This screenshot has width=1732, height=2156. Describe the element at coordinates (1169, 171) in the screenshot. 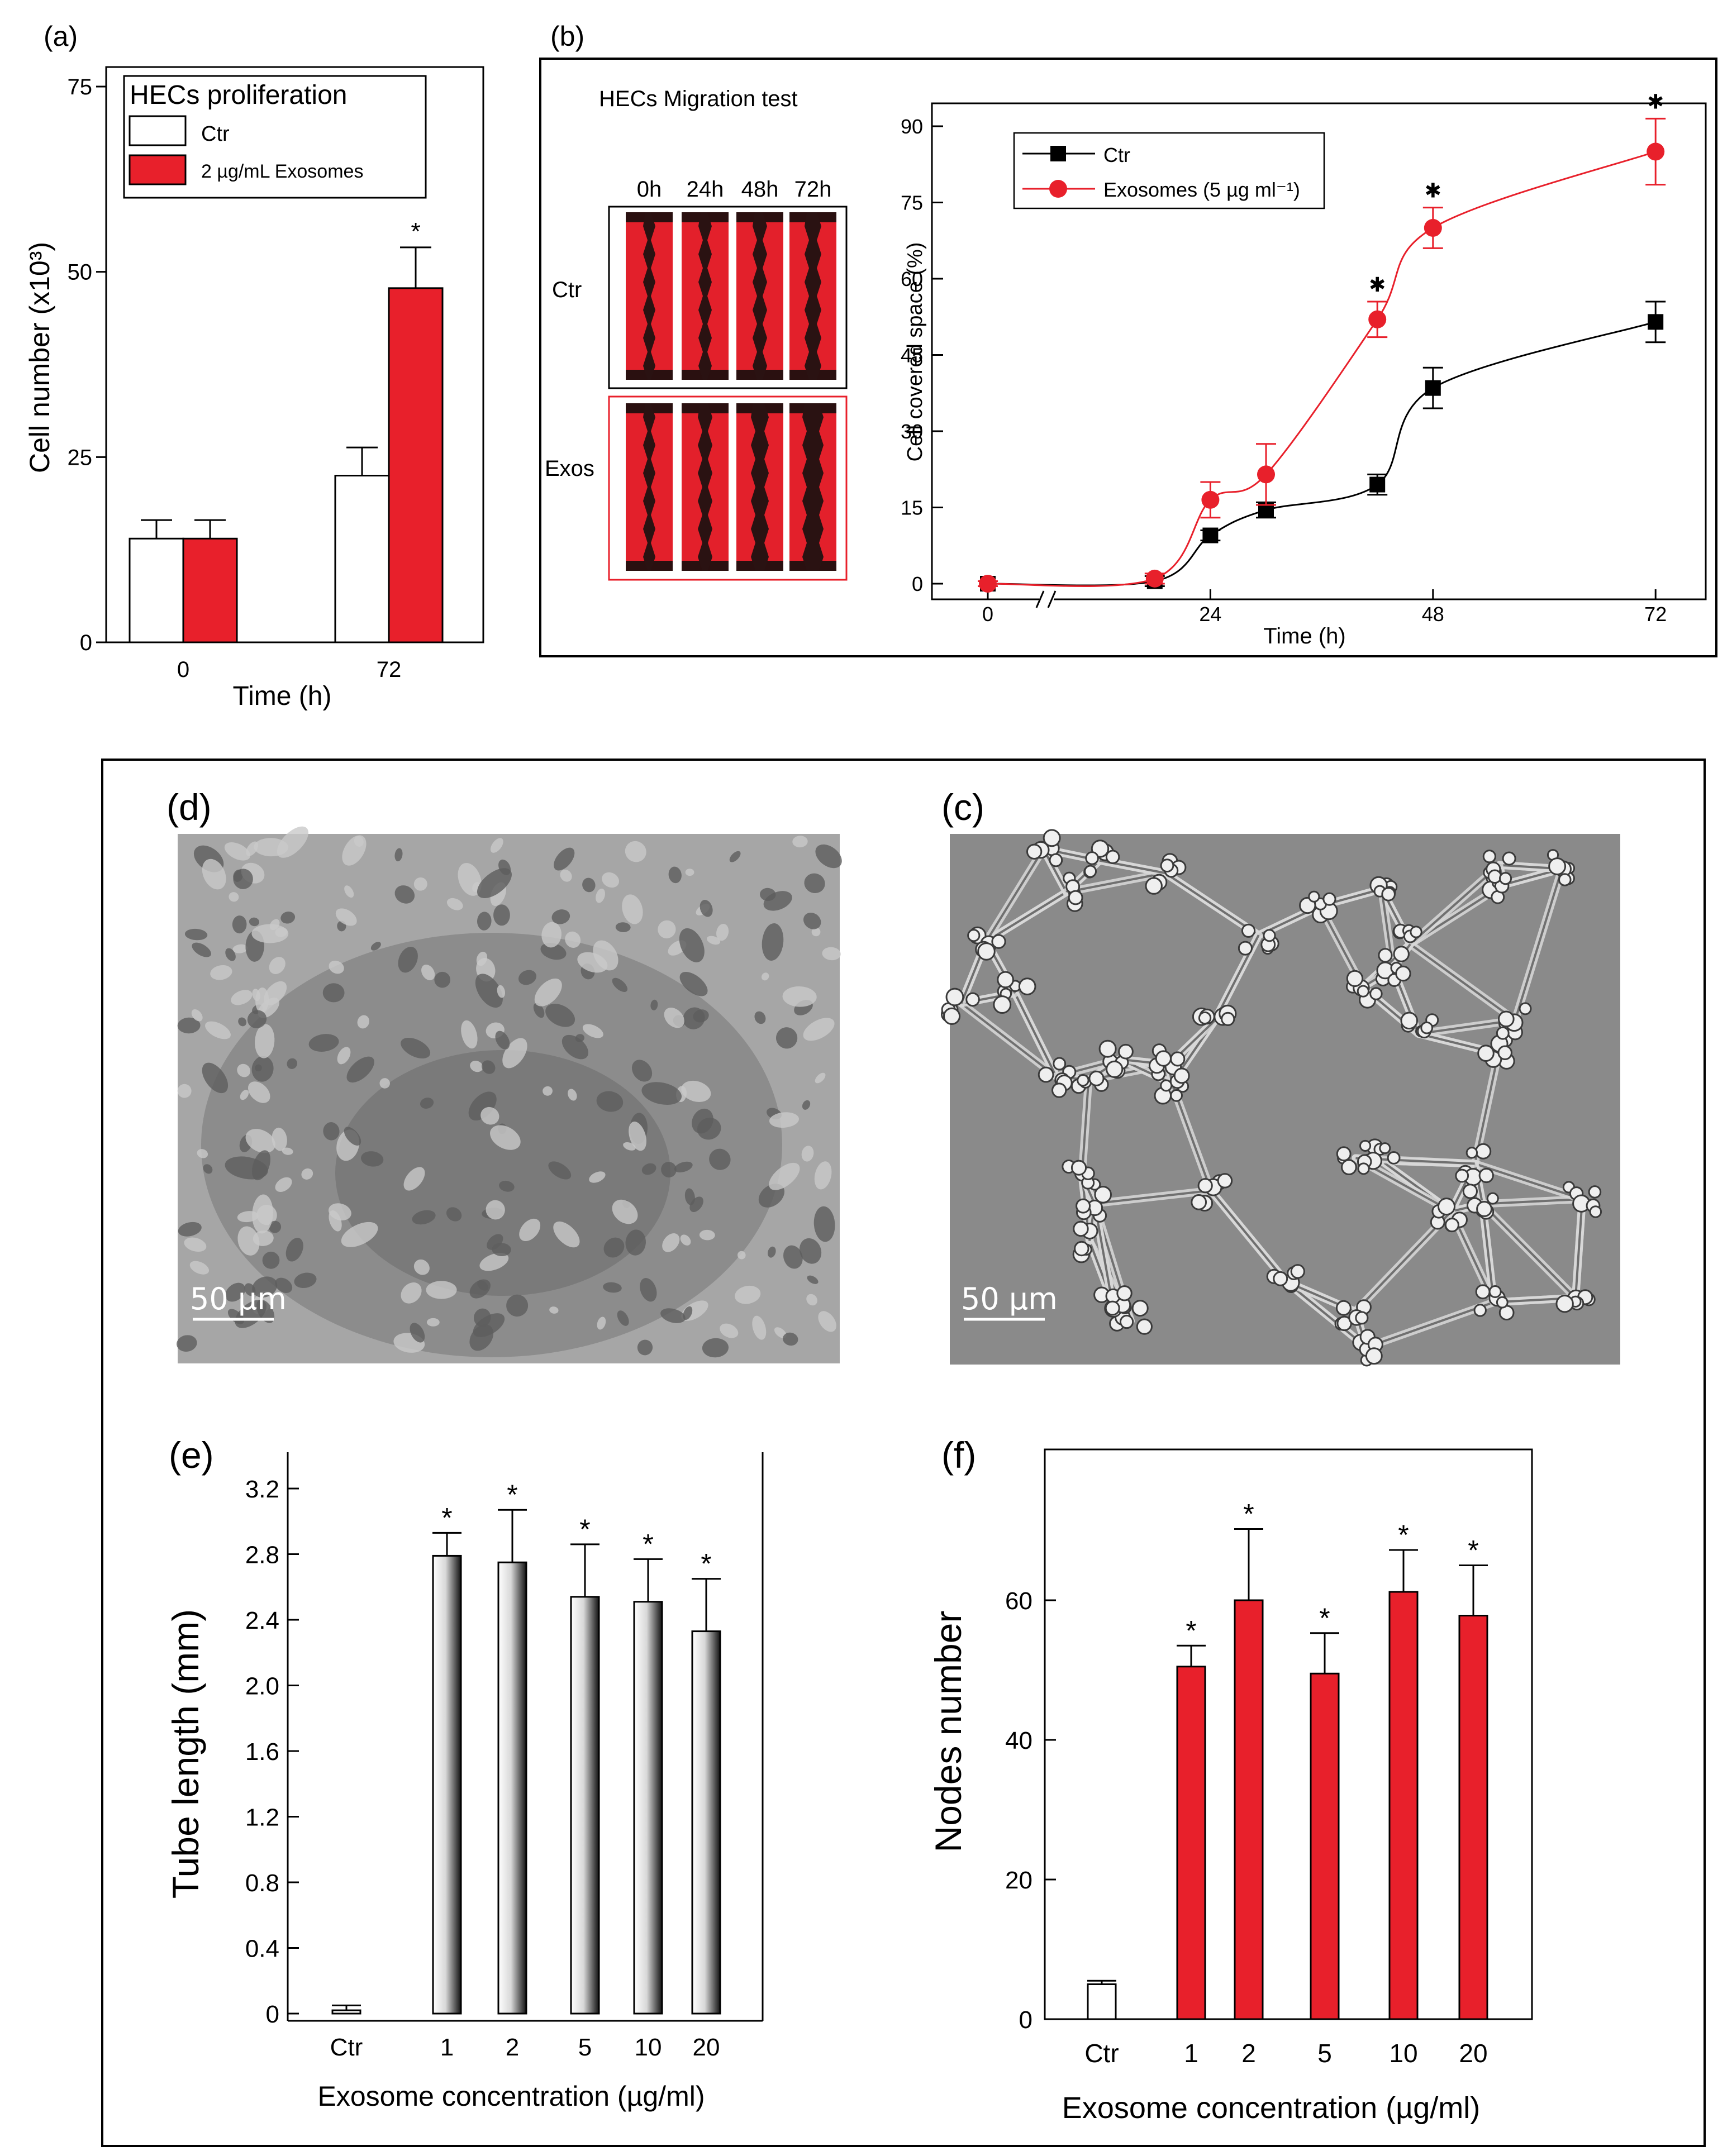

I see `legend-box` at that location.